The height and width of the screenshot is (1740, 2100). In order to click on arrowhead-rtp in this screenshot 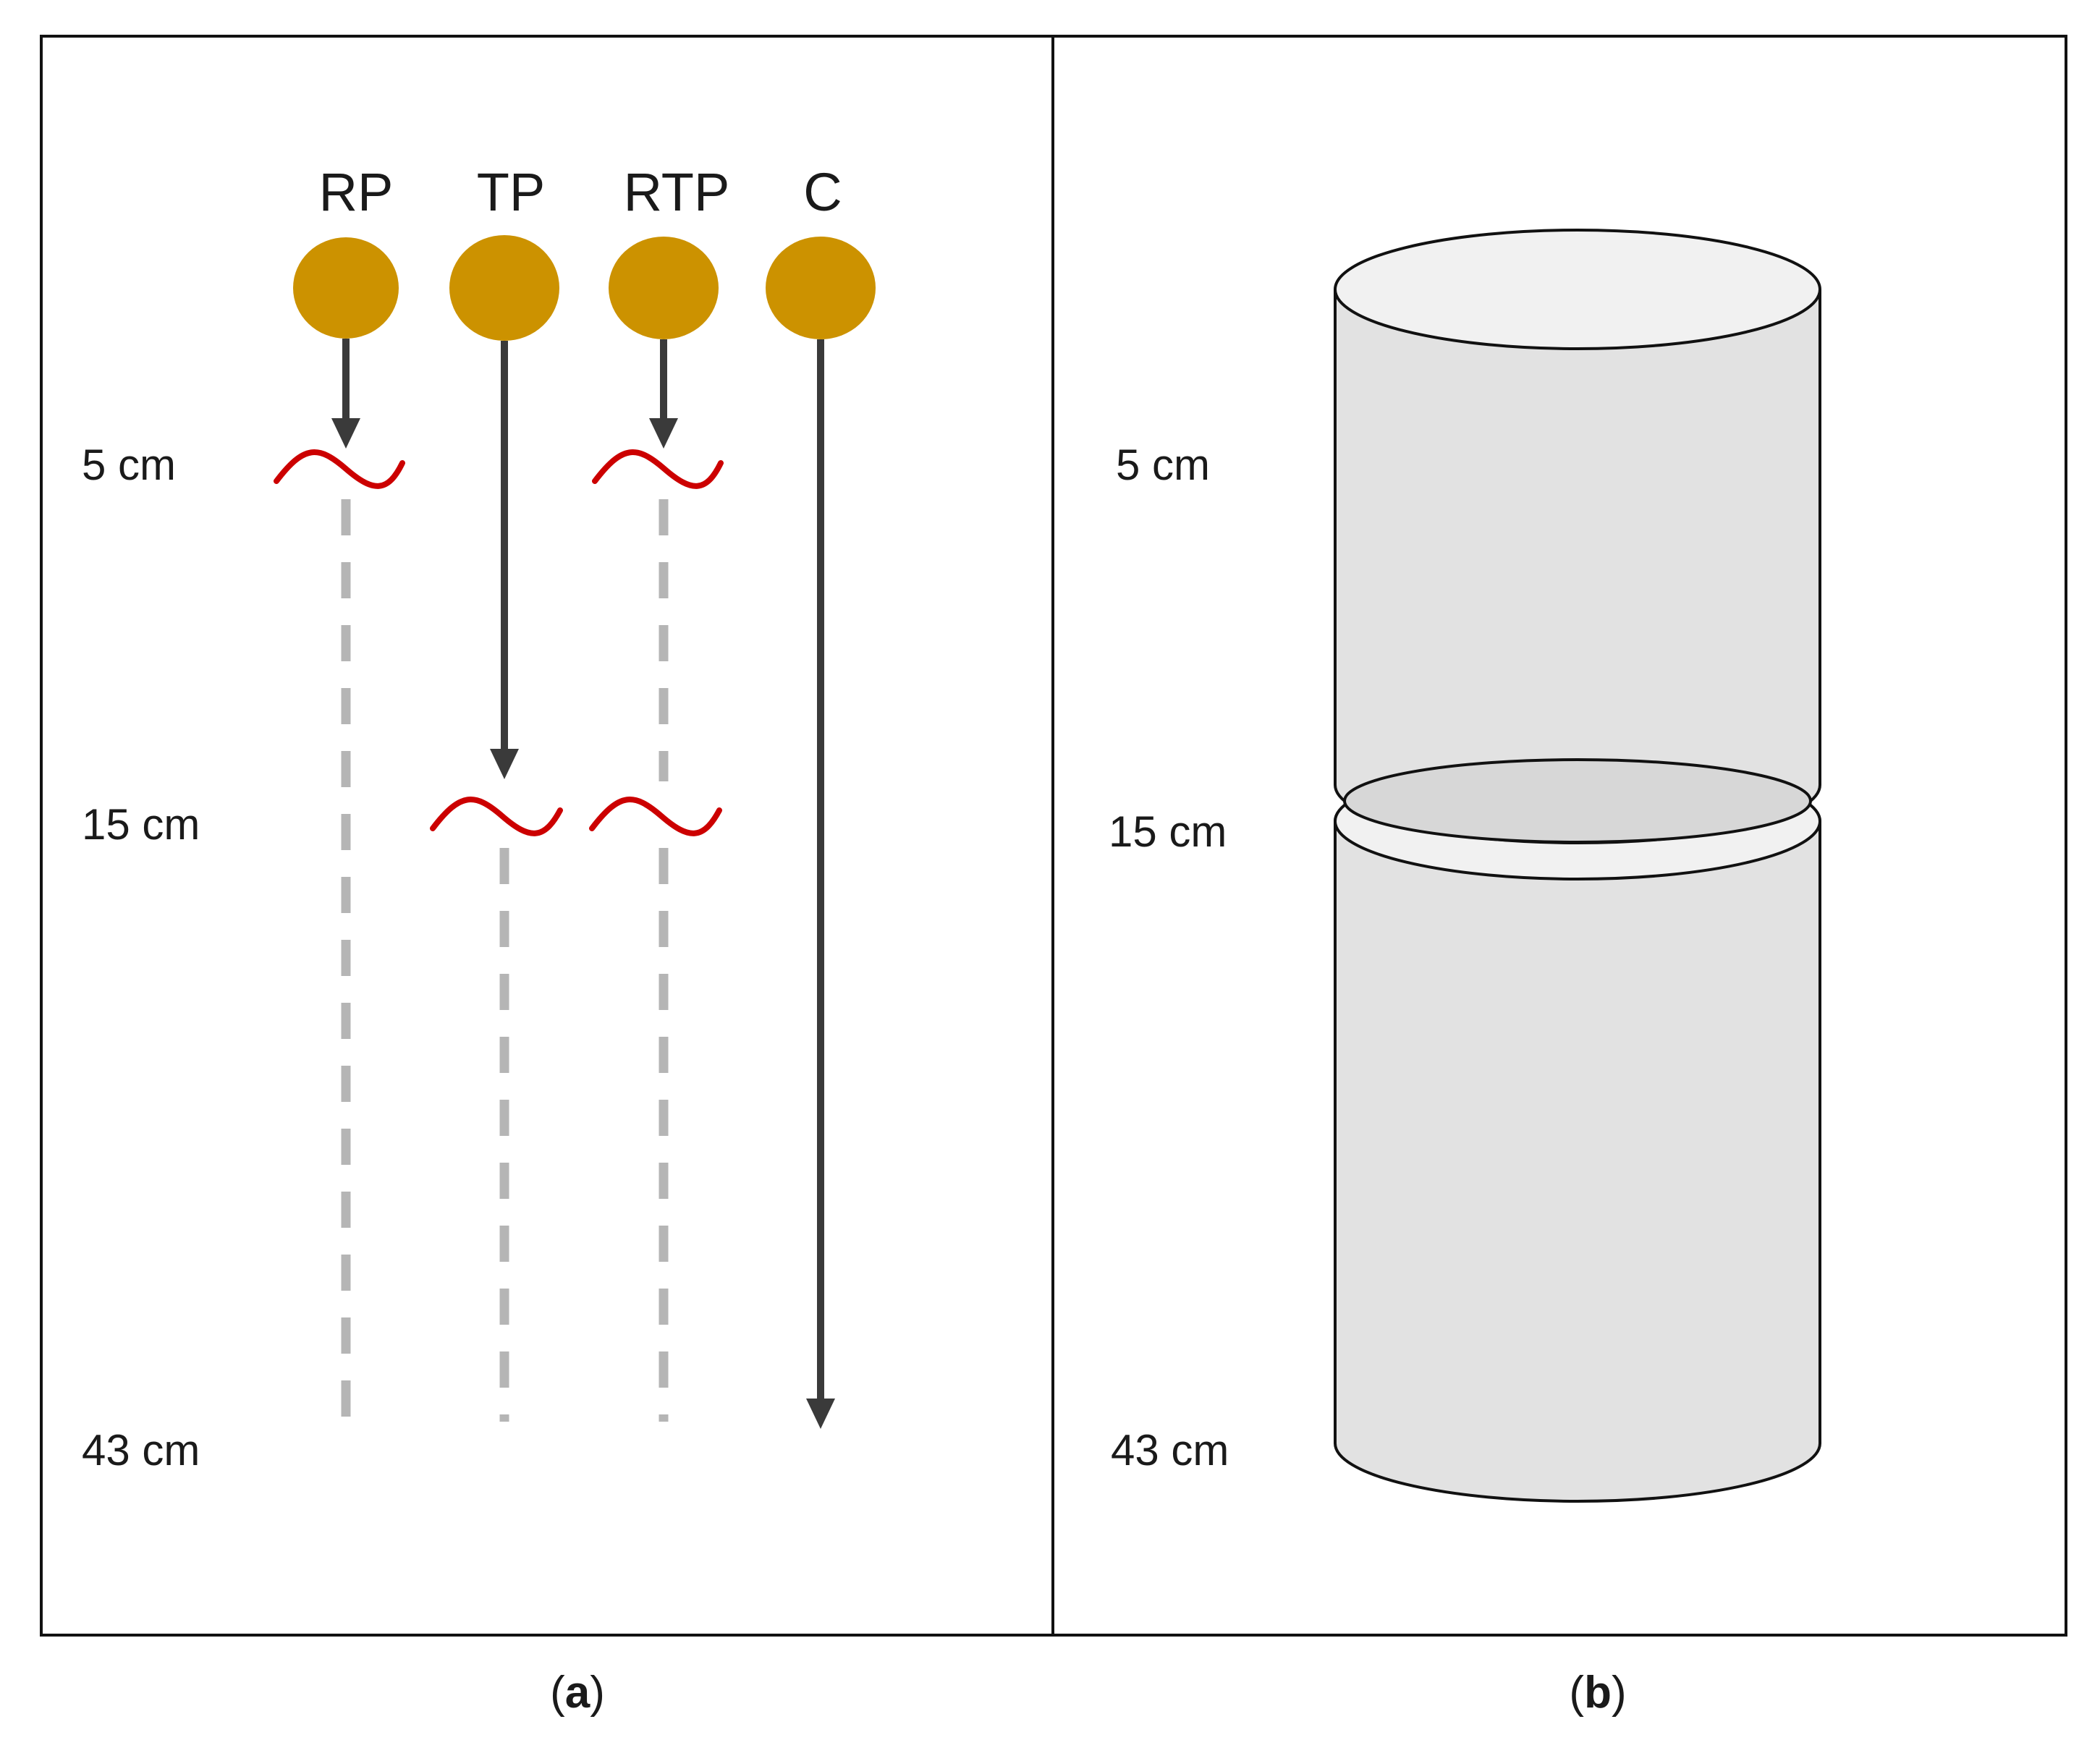, I will do `click(663, 434)`.